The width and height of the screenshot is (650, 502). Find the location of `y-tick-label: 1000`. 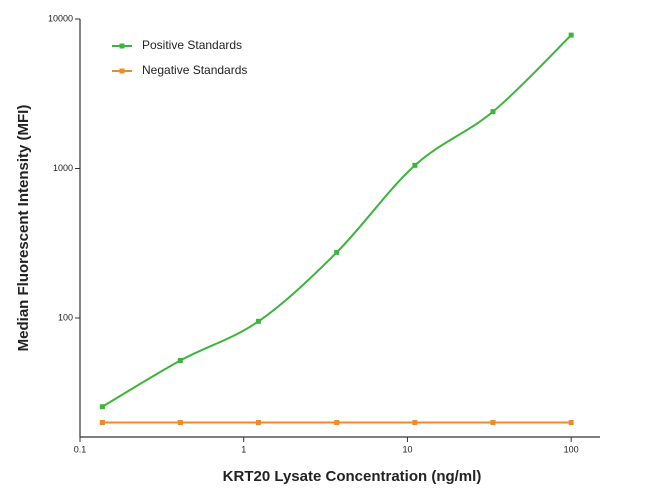

y-tick-label: 1000 is located at coordinates (63, 168).